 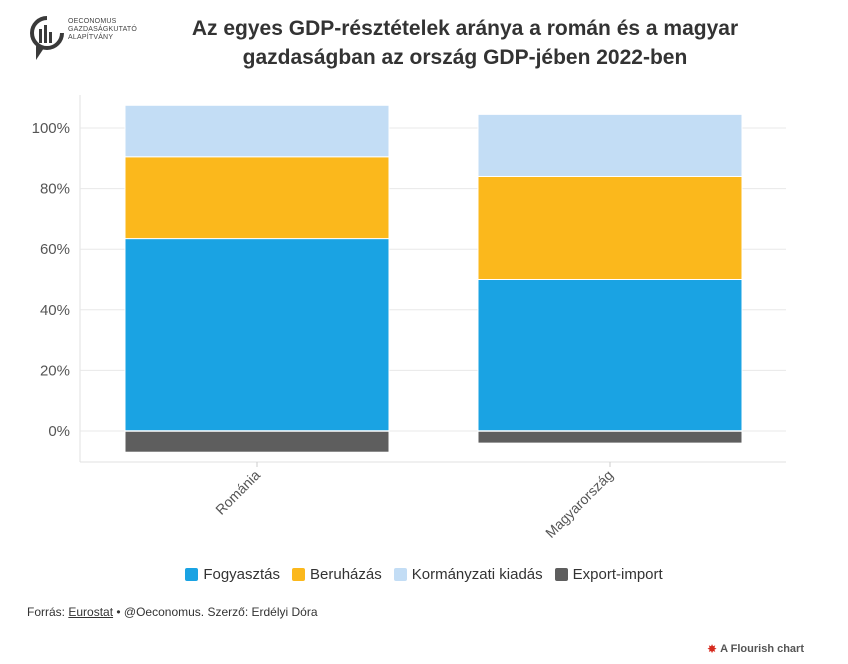 I want to click on y-tick-label: 0%, so click(x=59, y=431).